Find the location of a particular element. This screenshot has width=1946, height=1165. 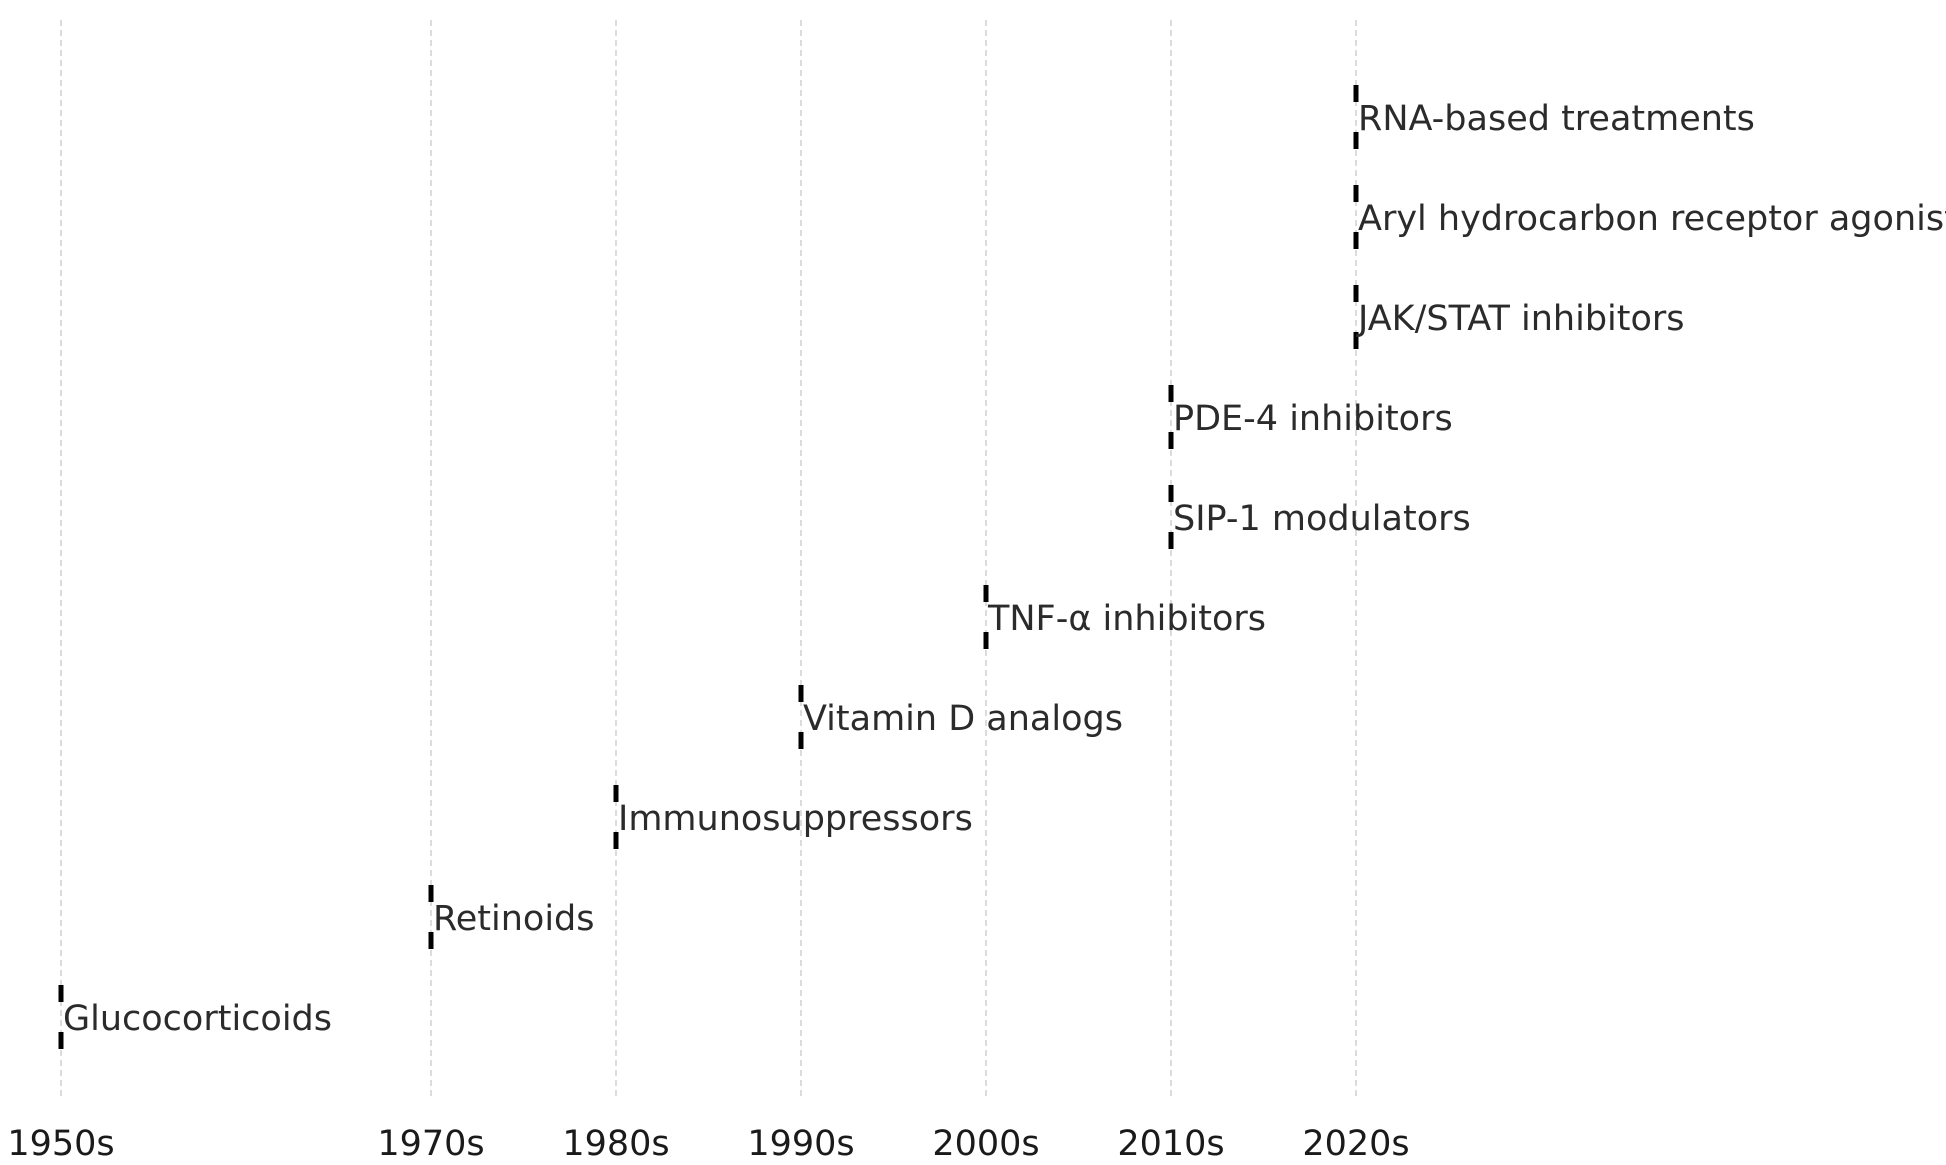

x-tick-label: 2000s is located at coordinates (985, 1144).